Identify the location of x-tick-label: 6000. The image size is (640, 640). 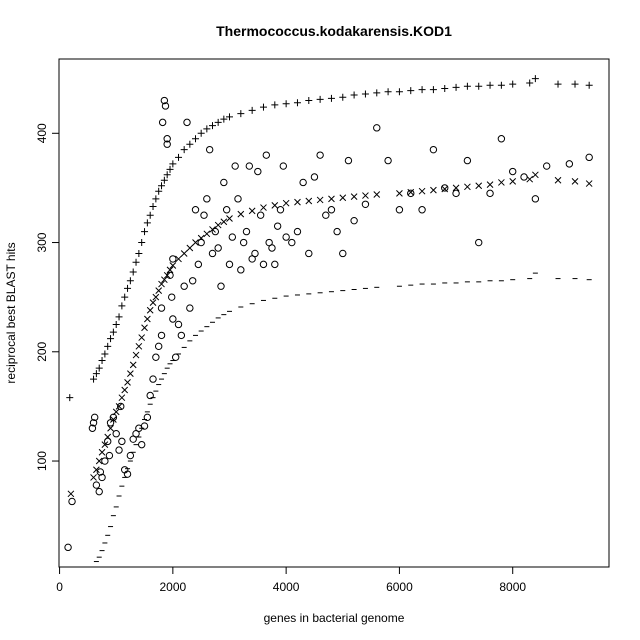
(399, 587).